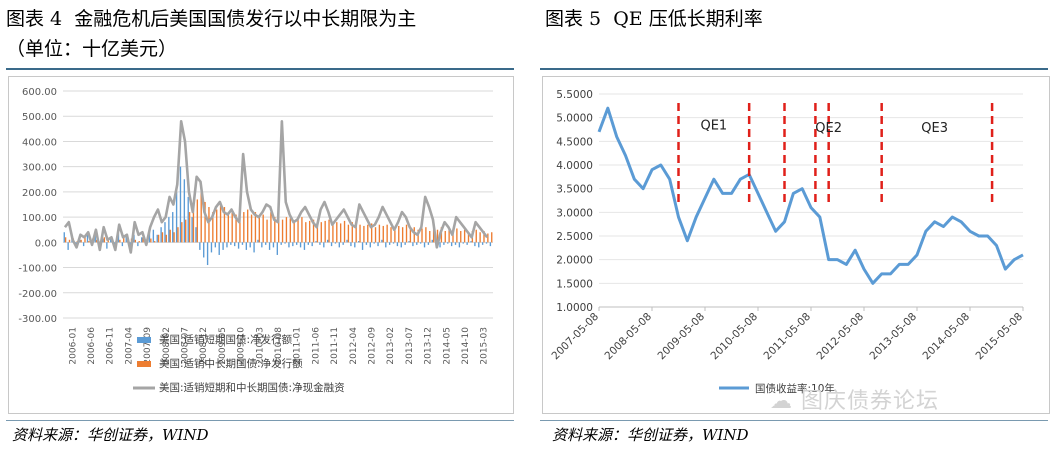 This screenshot has width=1052, height=453. I want to click on right-x-tick-label: 2015-05-08, so click(999, 337).